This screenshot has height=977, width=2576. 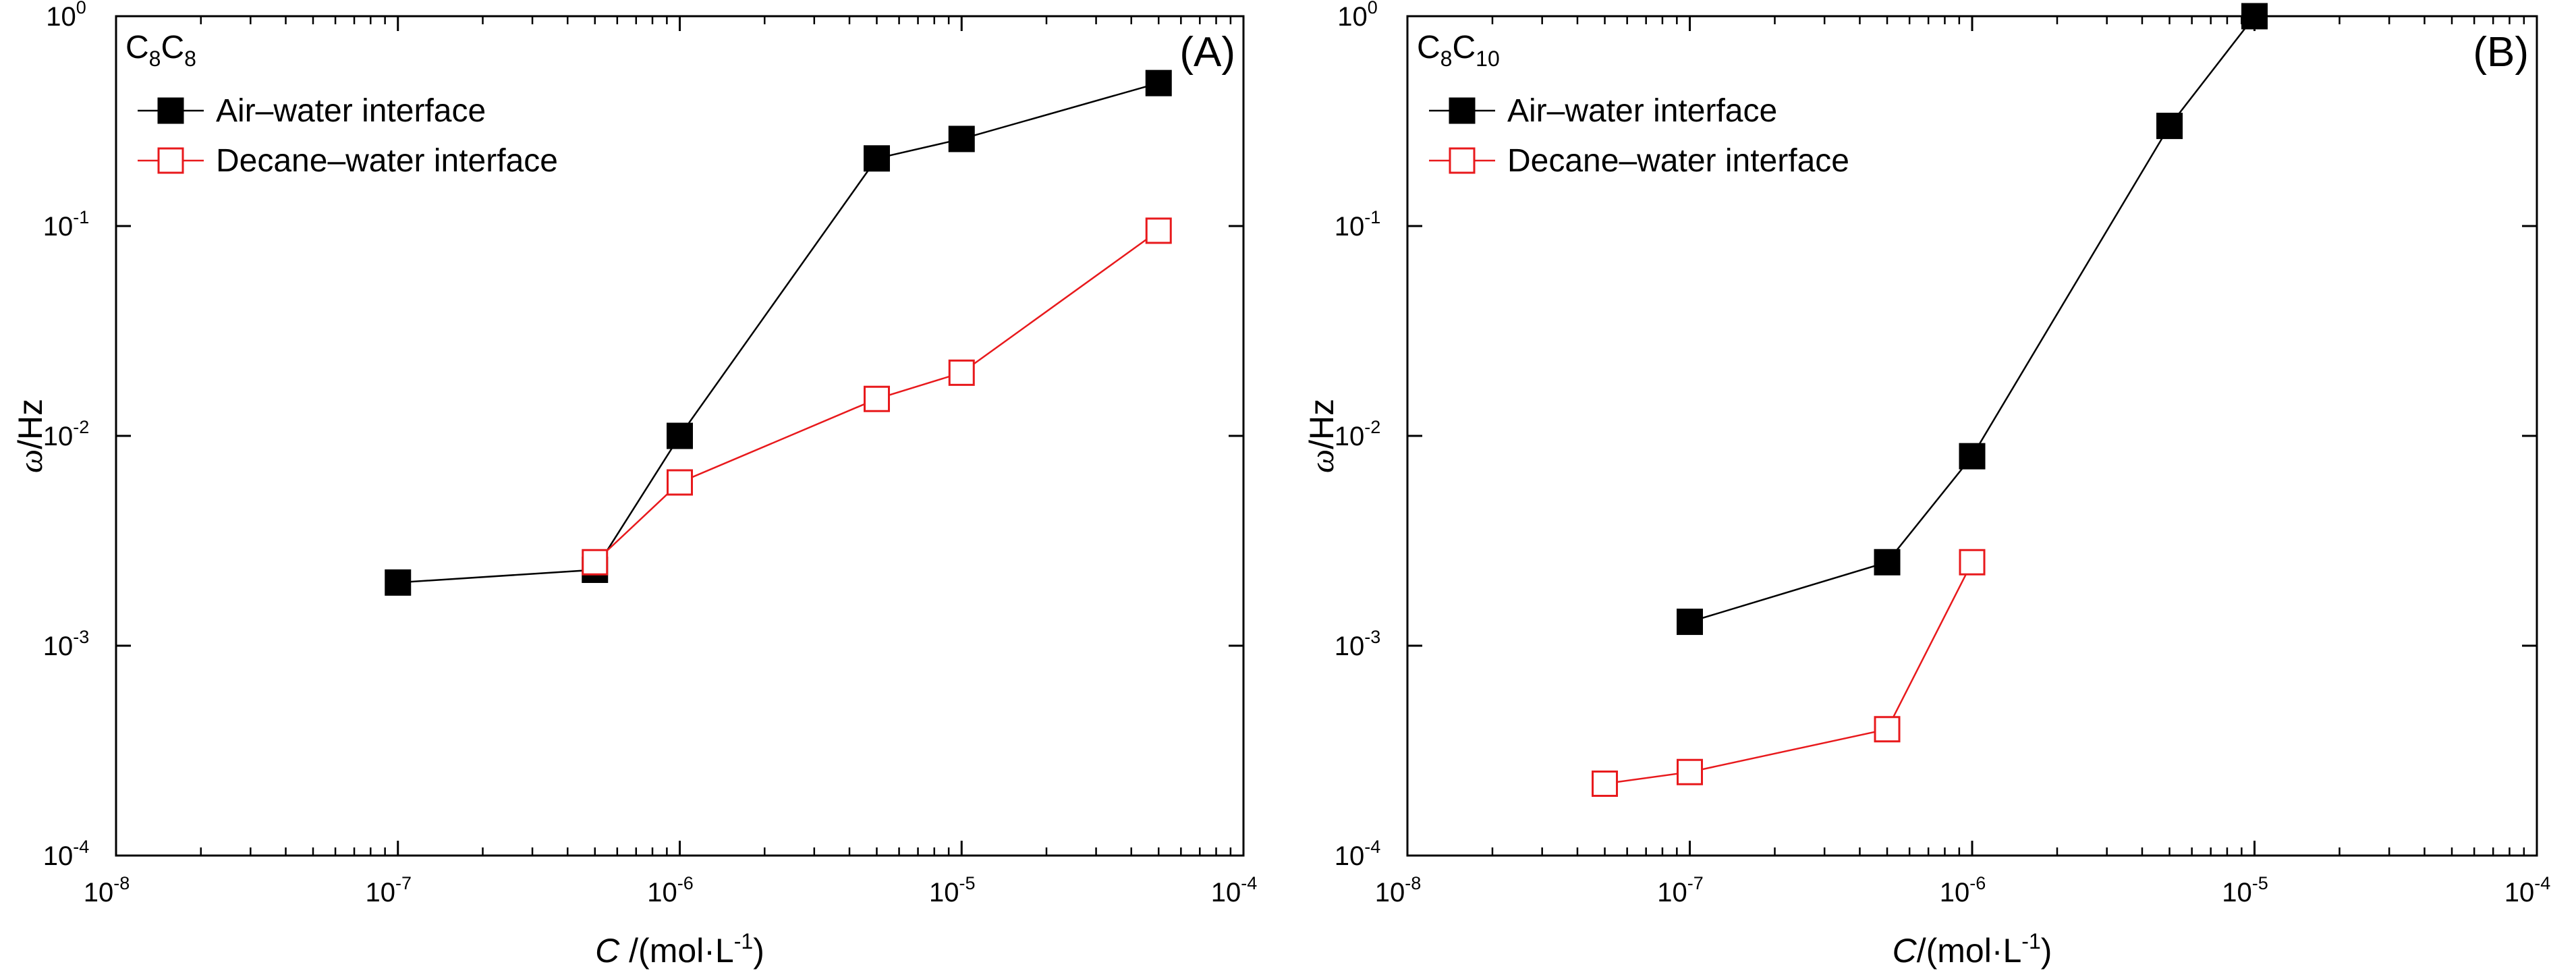 What do you see at coordinates (1322, 461) in the screenshot?
I see `y-axis-symbol: ω` at bounding box center [1322, 461].